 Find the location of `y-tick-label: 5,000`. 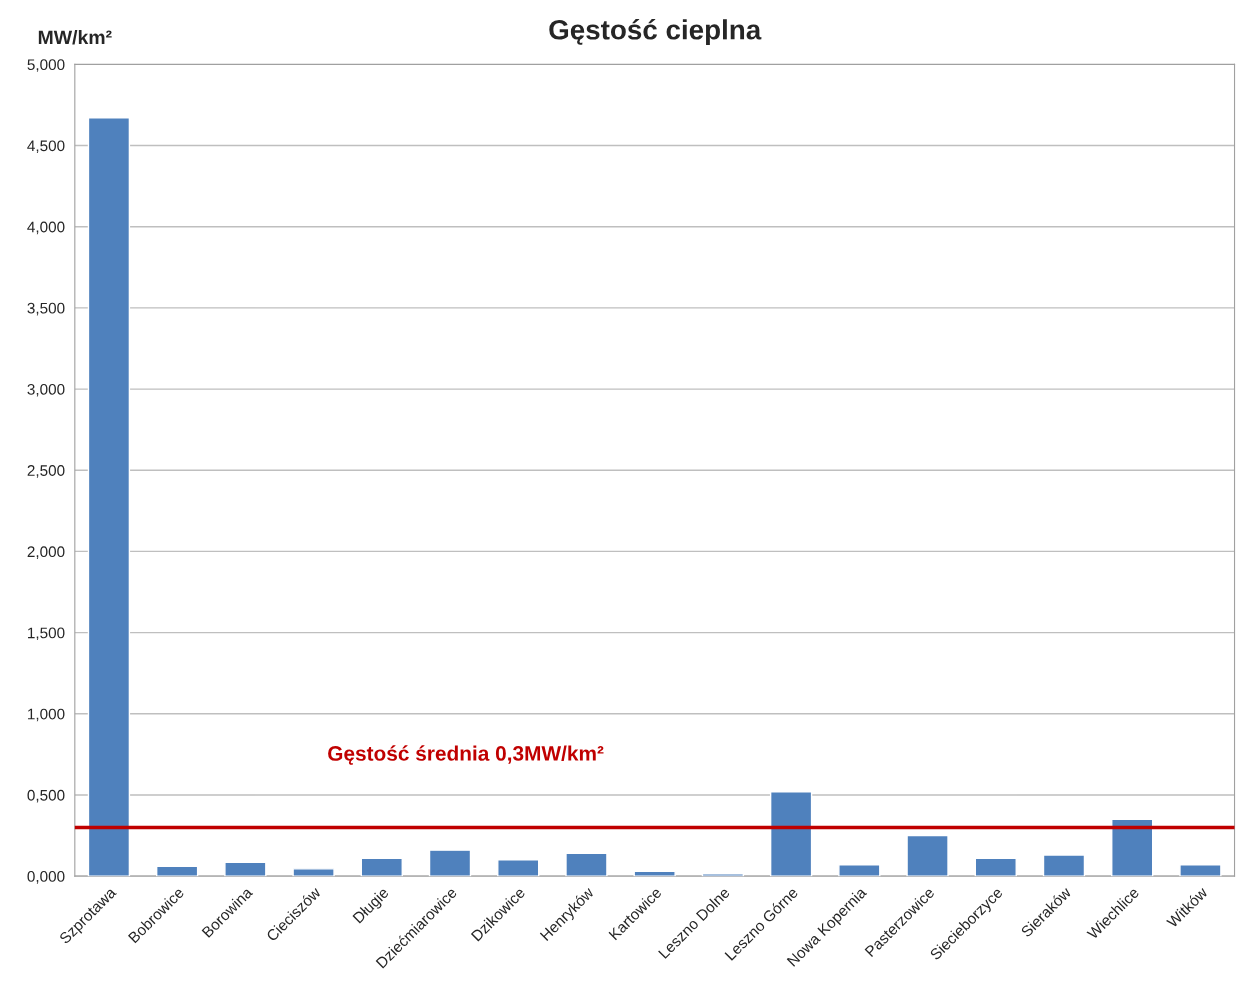

y-tick-label: 5,000 is located at coordinates (46, 65).